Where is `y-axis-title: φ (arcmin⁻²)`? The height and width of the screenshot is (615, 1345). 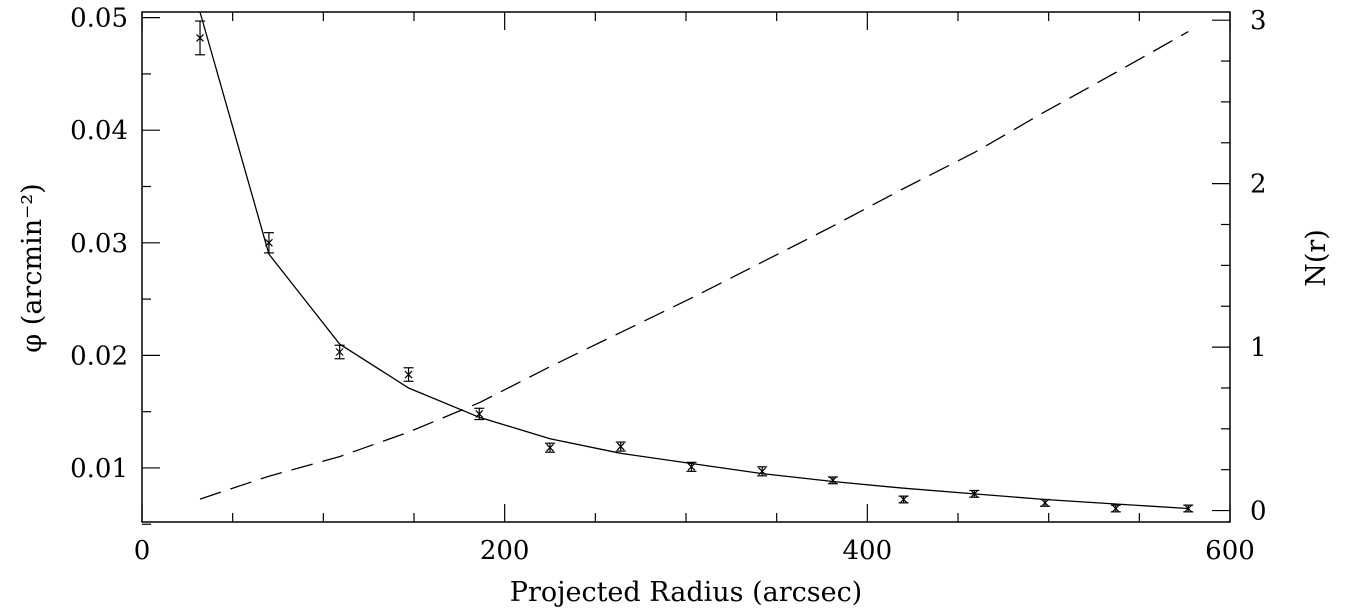 y-axis-title: φ (arcmin⁻²) is located at coordinates (32, 267).